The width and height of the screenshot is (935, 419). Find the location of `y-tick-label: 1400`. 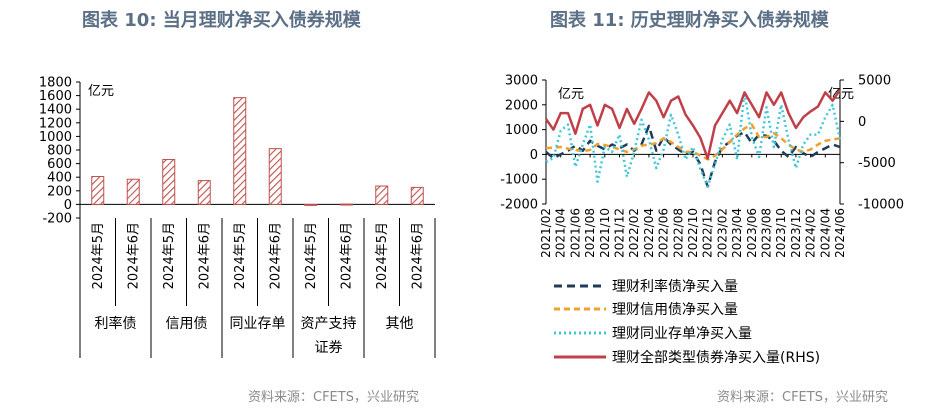

y-tick-label: 1400 is located at coordinates (55, 110).